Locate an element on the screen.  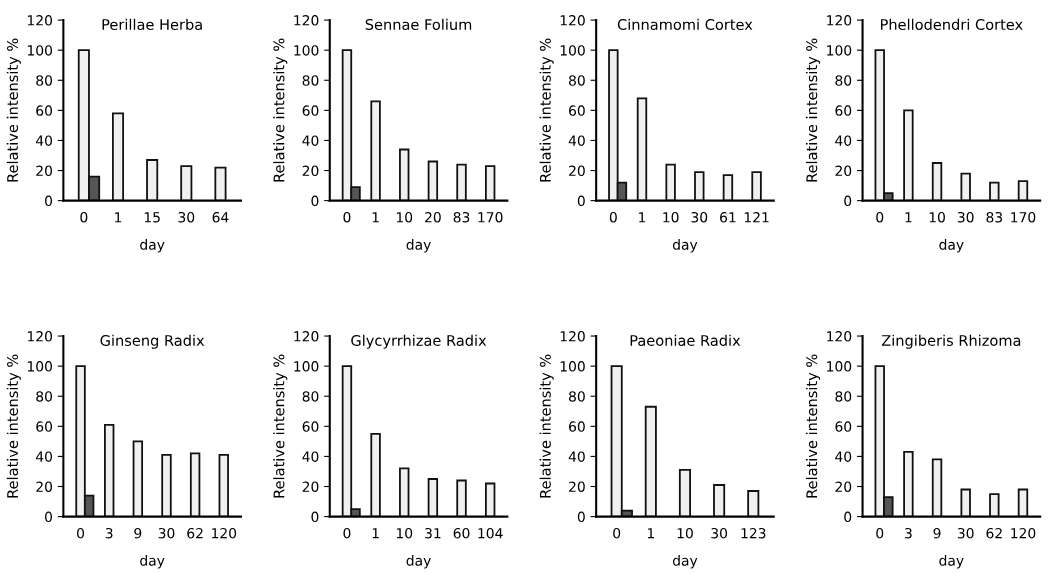
chart-title: Ginseng Radix is located at coordinates (152, 341).